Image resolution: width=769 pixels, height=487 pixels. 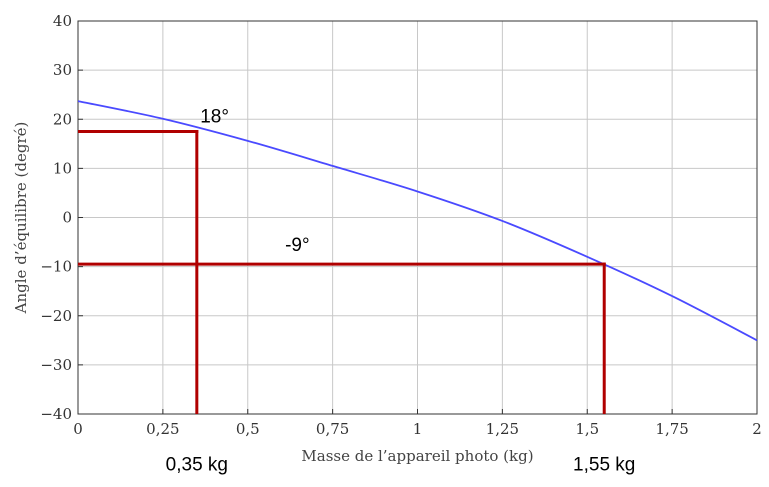 I want to click on x-tick-label: 0,75, so click(x=332, y=429).